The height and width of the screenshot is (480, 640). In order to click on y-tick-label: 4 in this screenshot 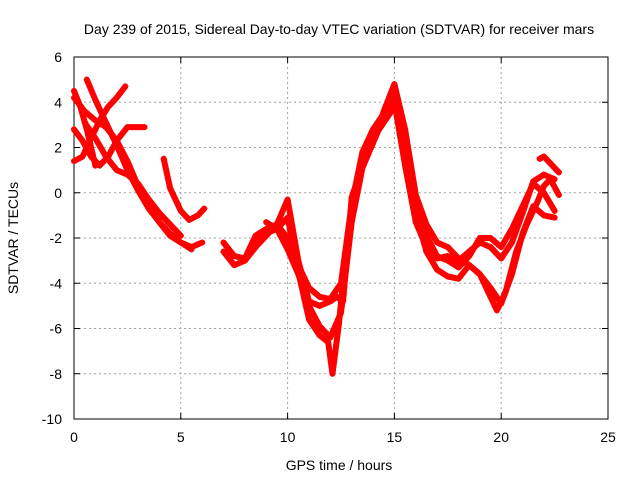, I will do `click(58, 102)`.